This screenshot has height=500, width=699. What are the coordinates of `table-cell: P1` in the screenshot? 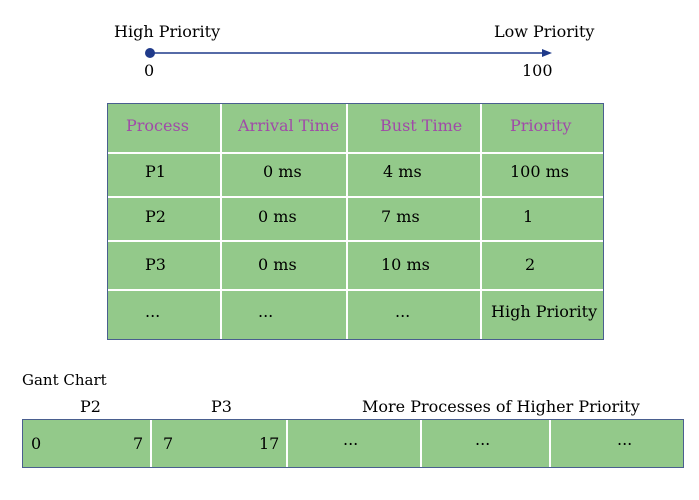 It's located at (155, 171).